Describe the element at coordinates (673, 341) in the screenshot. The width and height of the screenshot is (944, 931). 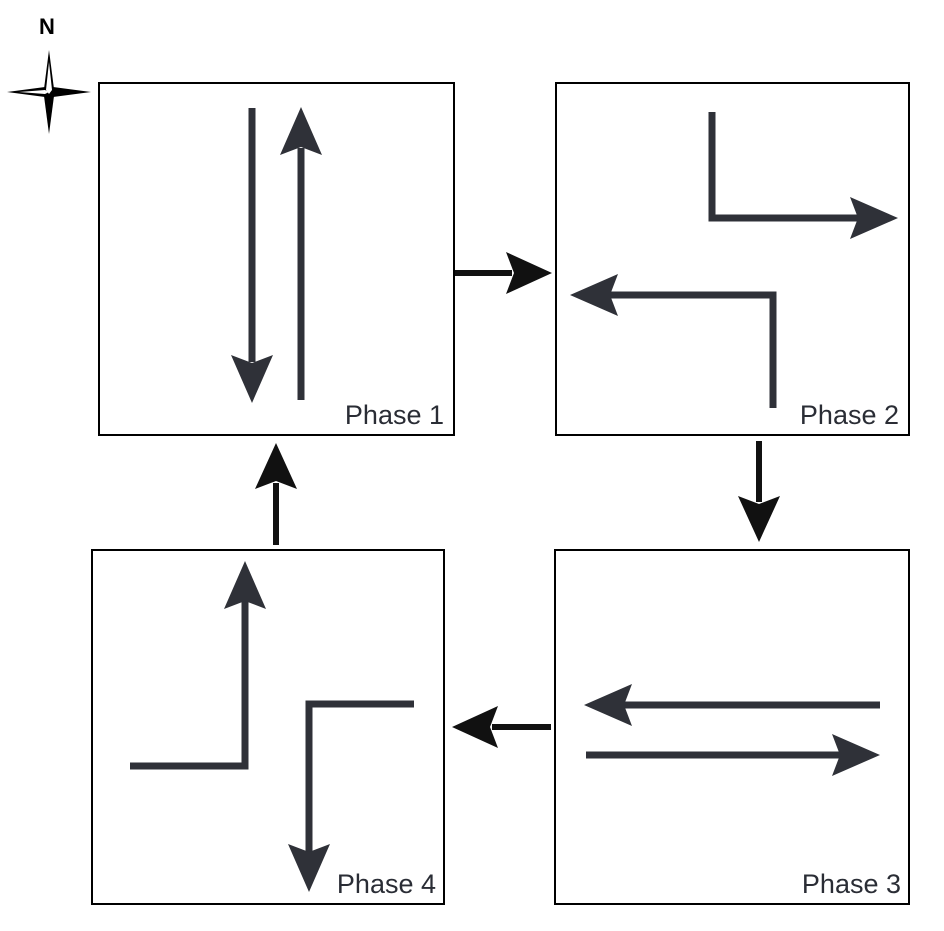
I see `northbound-left-turn-arrow` at that location.